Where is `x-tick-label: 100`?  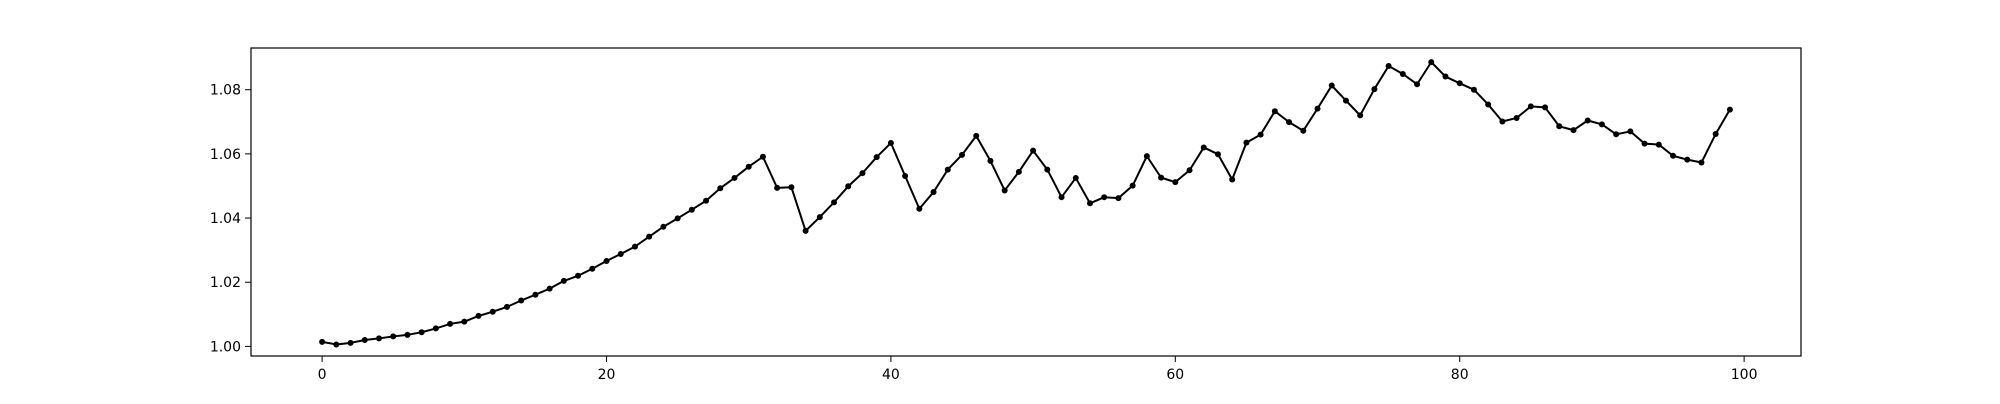 x-tick-label: 100 is located at coordinates (1744, 375).